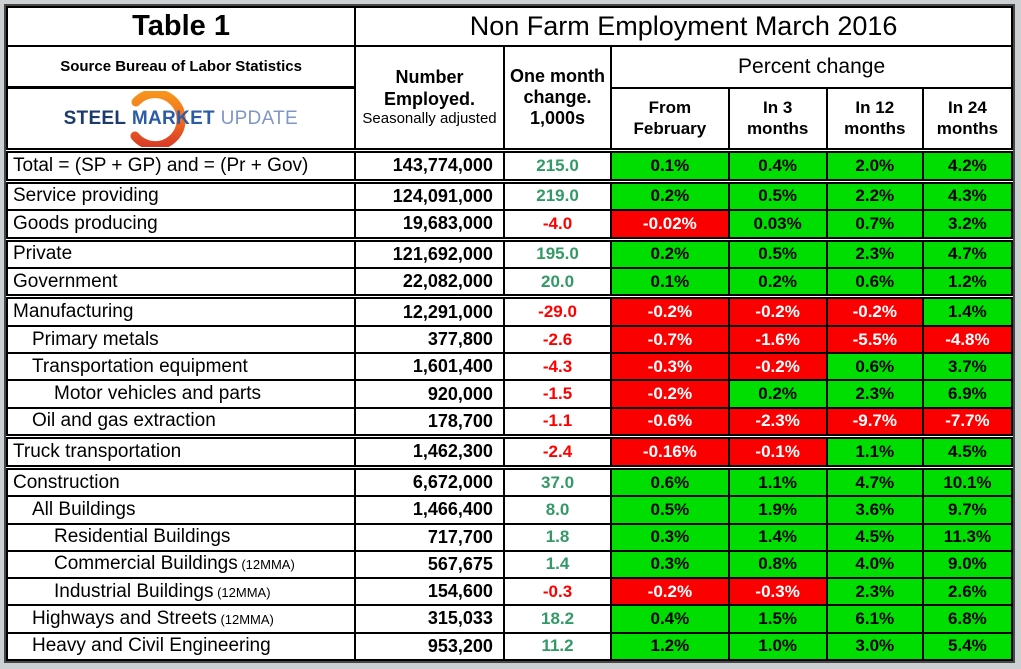 Image resolution: width=1021 pixels, height=669 pixels. What do you see at coordinates (557, 619) in the screenshot?
I see `one-month-change-value: 18.2` at bounding box center [557, 619].